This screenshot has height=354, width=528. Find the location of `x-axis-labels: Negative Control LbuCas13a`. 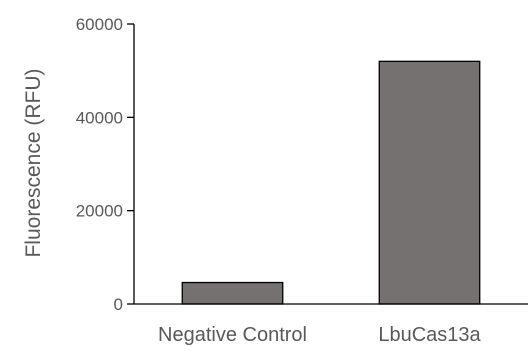

x-axis-labels: Negative Control LbuCas13a is located at coordinates (320, 335).